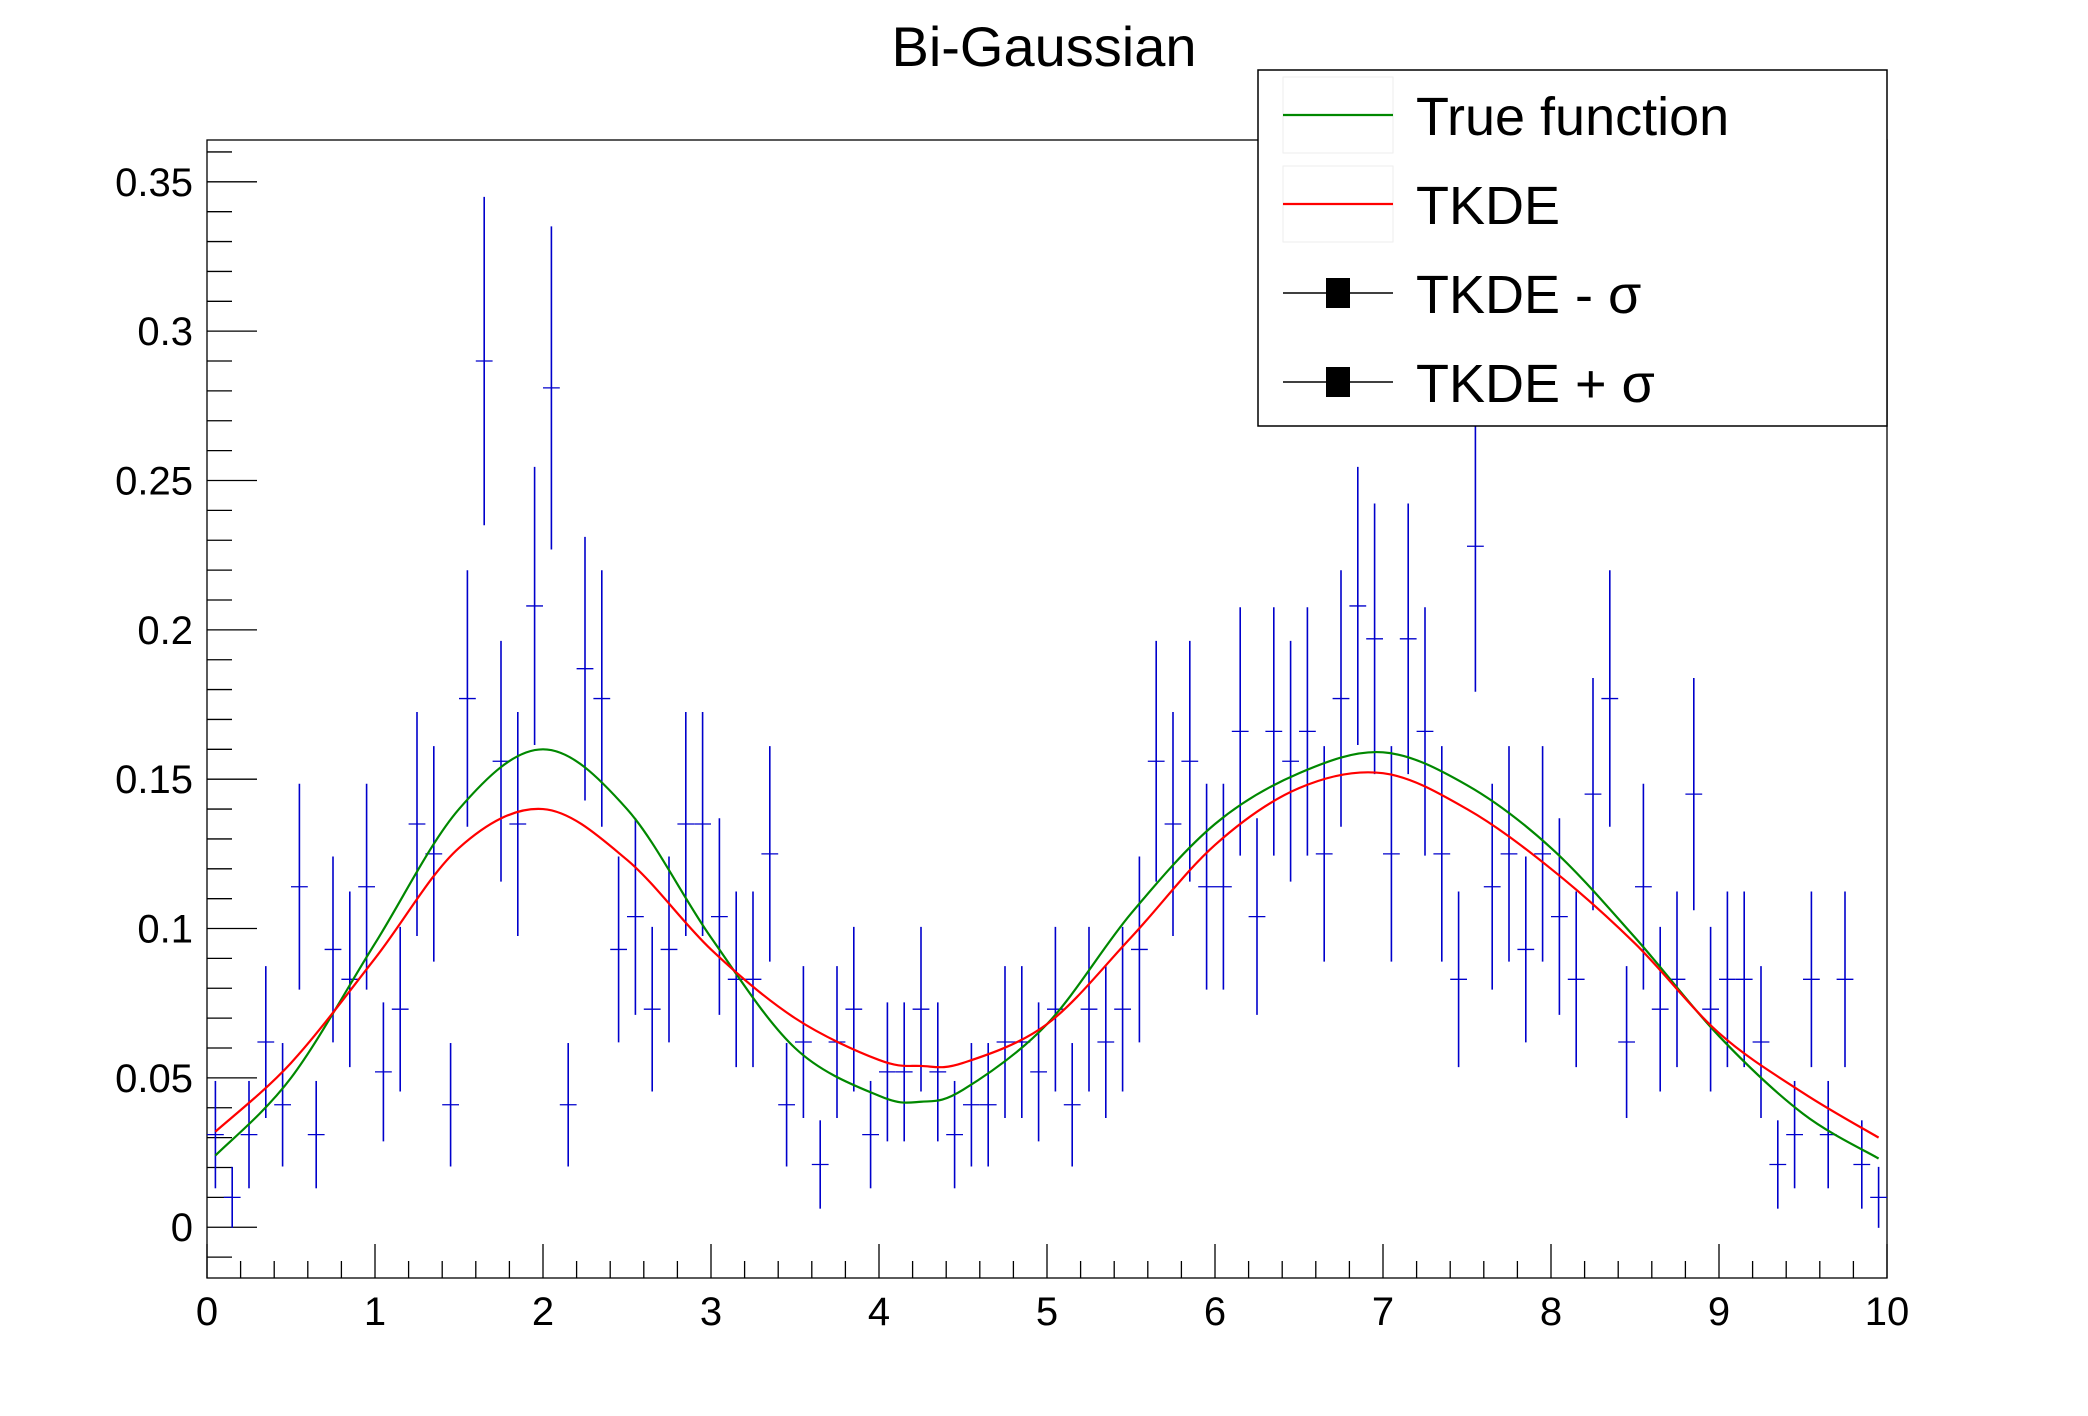 This screenshot has width=2088, height=1416. I want to click on legend: True function TKDE TKDE - σ TKDE + σ, so click(1572, 248).